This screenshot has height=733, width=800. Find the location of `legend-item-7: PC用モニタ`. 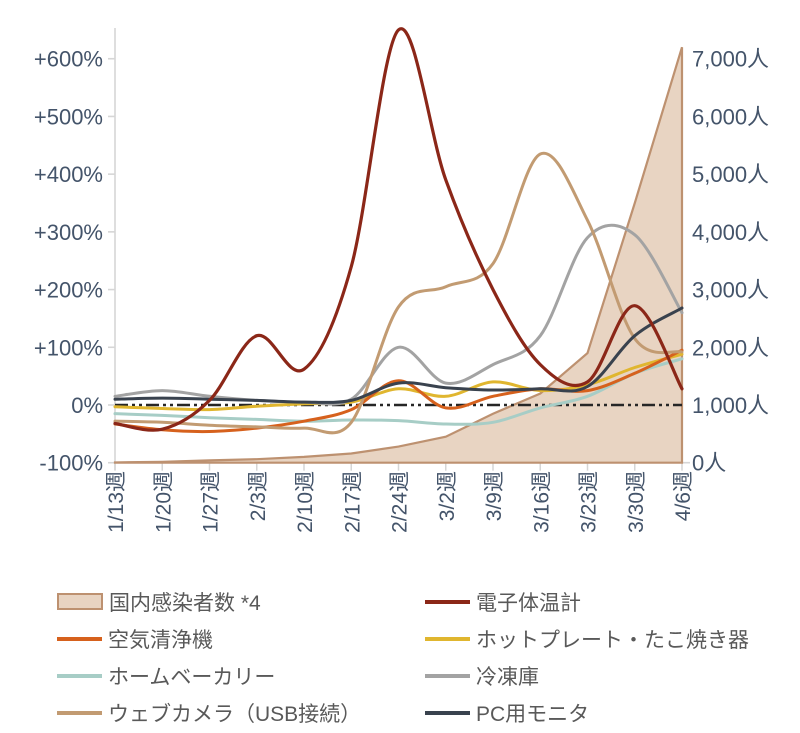

legend-item-7: PC用モニタ is located at coordinates (612, 712).